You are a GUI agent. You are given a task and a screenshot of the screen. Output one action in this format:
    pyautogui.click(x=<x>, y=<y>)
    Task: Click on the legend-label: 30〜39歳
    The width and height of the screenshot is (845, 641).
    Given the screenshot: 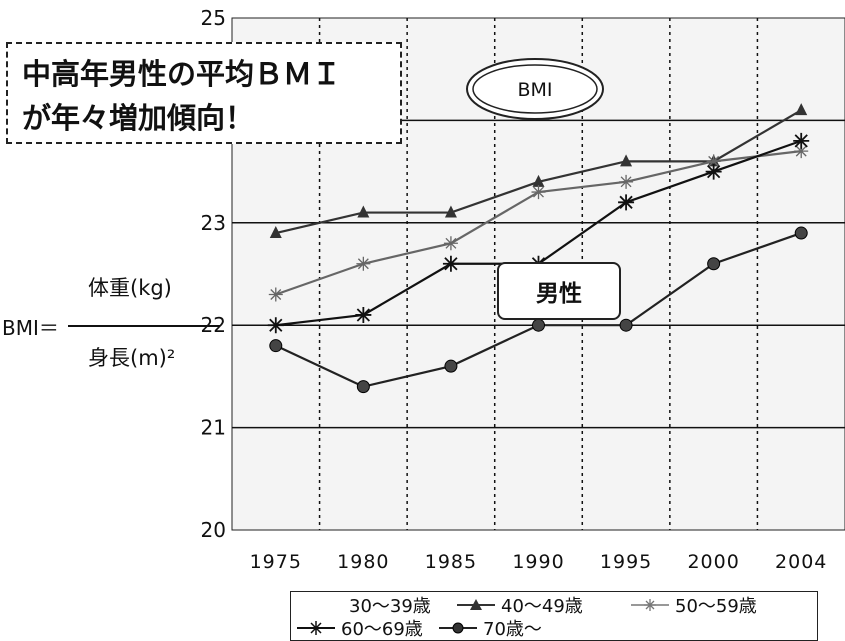 What is the action you would take?
    pyautogui.click(x=390, y=606)
    